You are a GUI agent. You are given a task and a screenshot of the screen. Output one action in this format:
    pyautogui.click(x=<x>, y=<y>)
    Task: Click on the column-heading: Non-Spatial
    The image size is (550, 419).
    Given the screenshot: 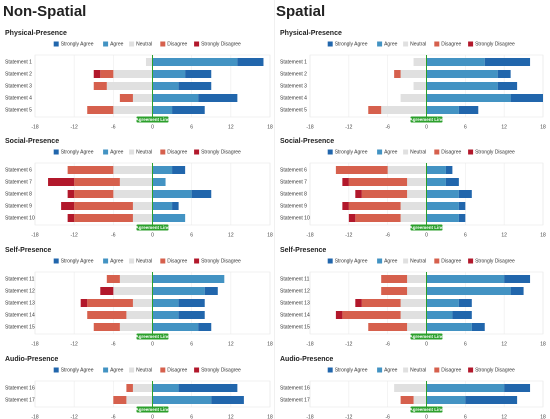 What is the action you would take?
    pyautogui.click(x=44, y=11)
    